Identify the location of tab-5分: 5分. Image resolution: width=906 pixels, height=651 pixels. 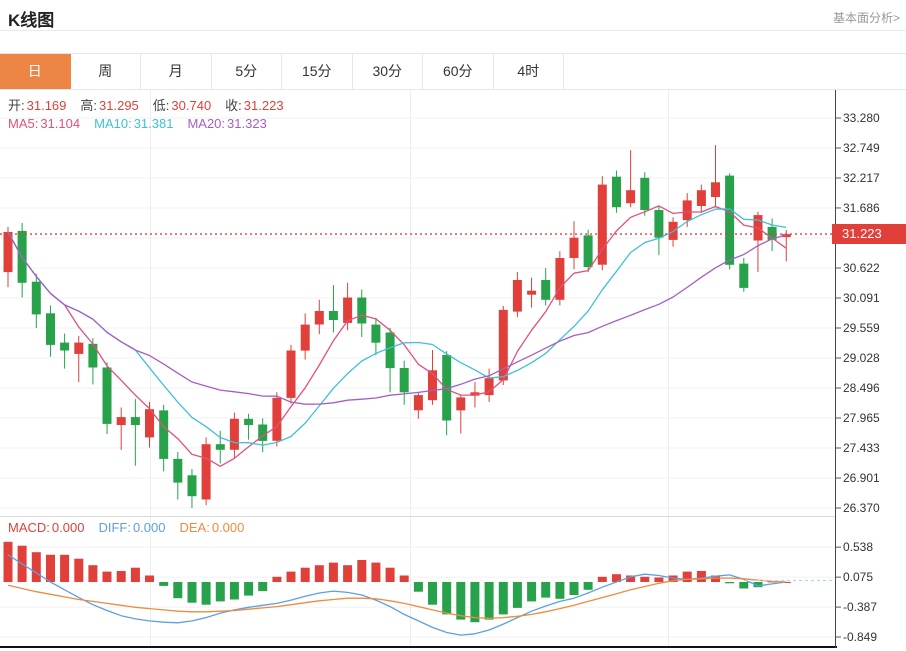
(246, 71).